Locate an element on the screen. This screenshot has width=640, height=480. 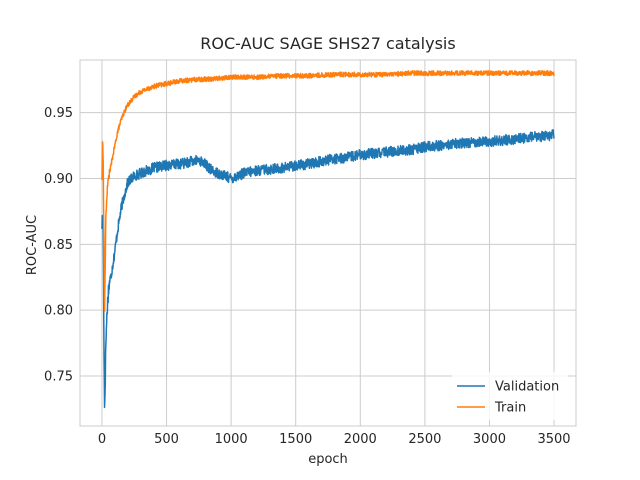
legend-box is located at coordinates (510, 396).